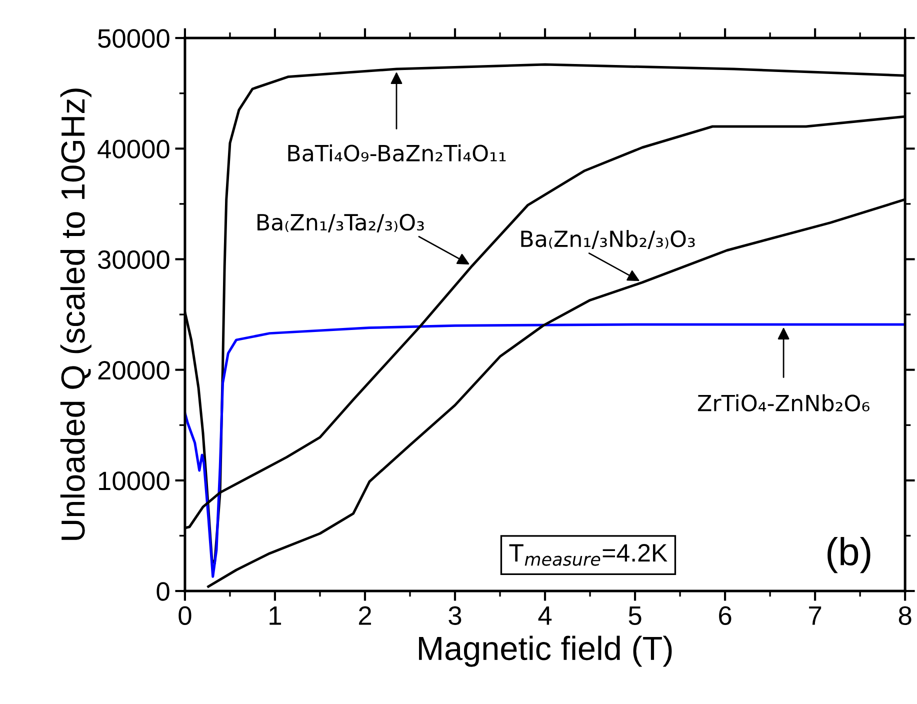 The height and width of the screenshot is (704, 917). What do you see at coordinates (455, 615) in the screenshot?
I see `x-tick-label: 3` at bounding box center [455, 615].